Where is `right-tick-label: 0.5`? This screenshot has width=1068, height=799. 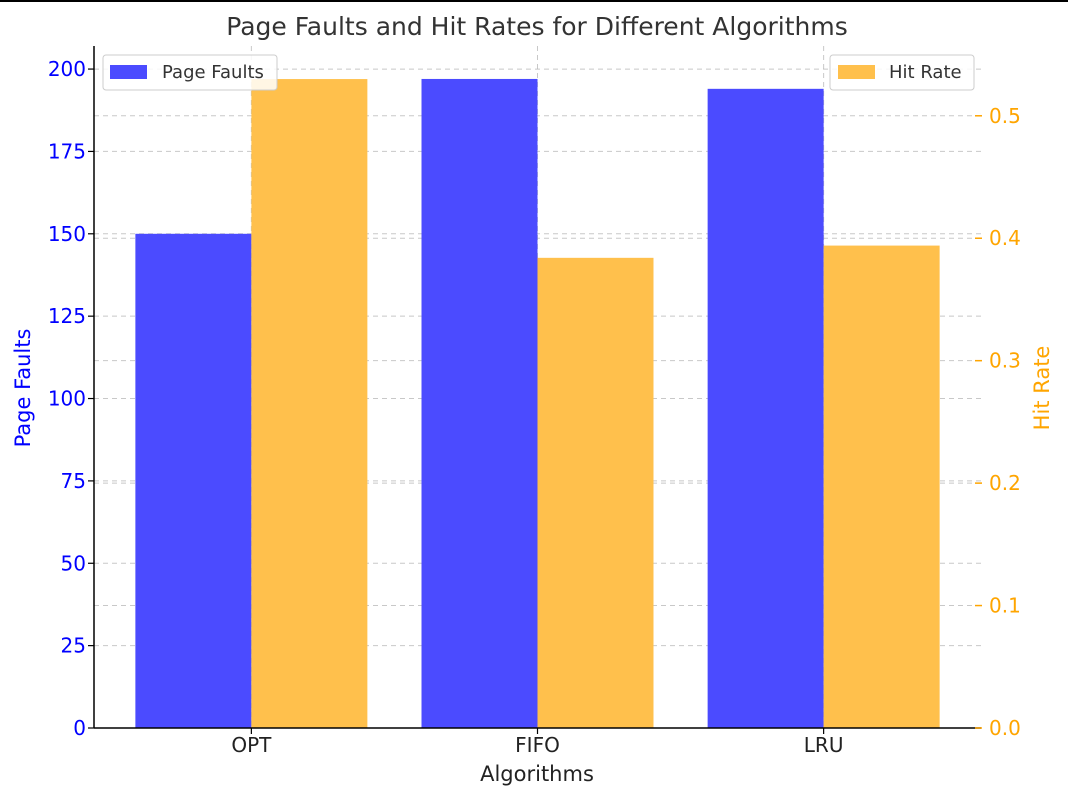 right-tick-label: 0.5 is located at coordinates (1005, 116).